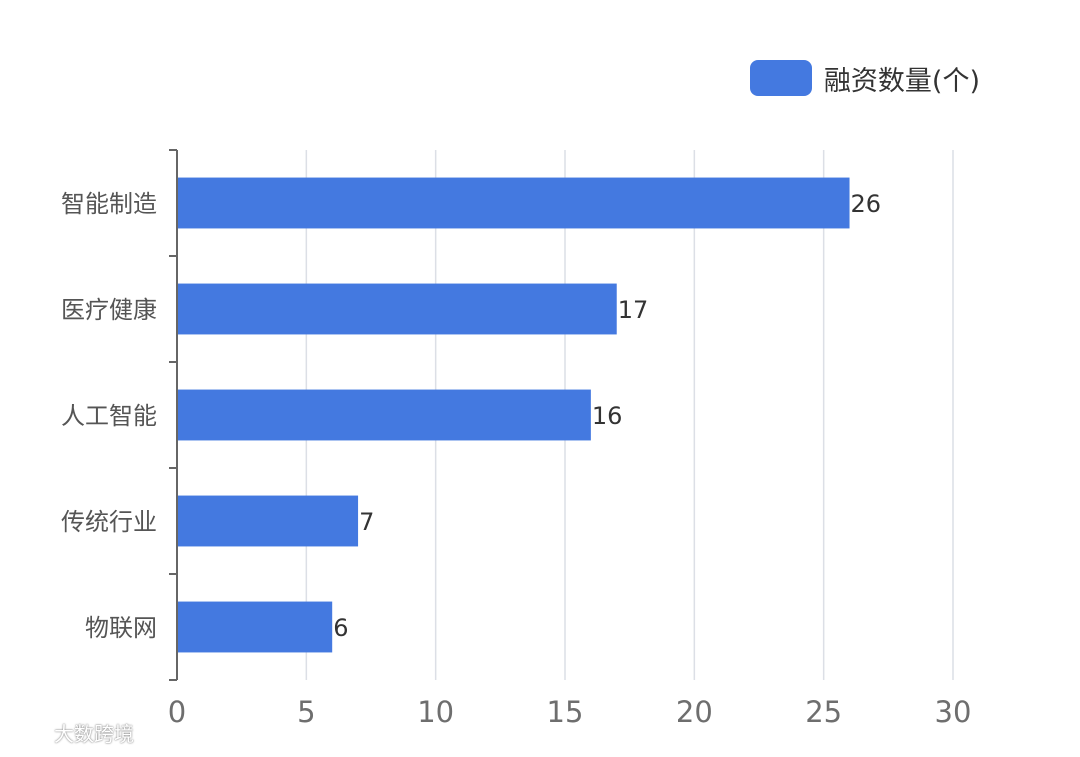 This screenshot has height=757, width=1080. Describe the element at coordinates (94, 734) in the screenshot. I see `watermark-text: 大数跨境` at that location.